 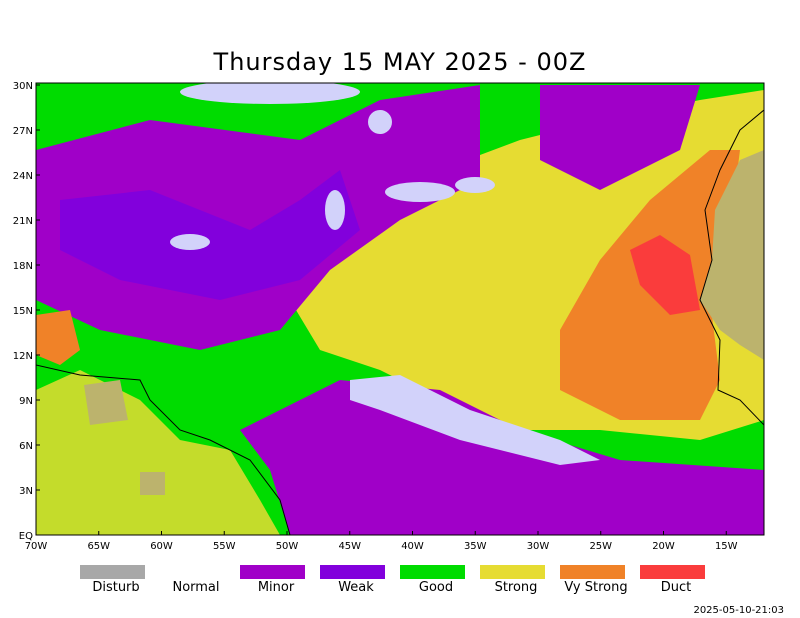 I want to click on map-title: Thursday 15 MAY 2025 - 00Z, so click(x=400, y=62).